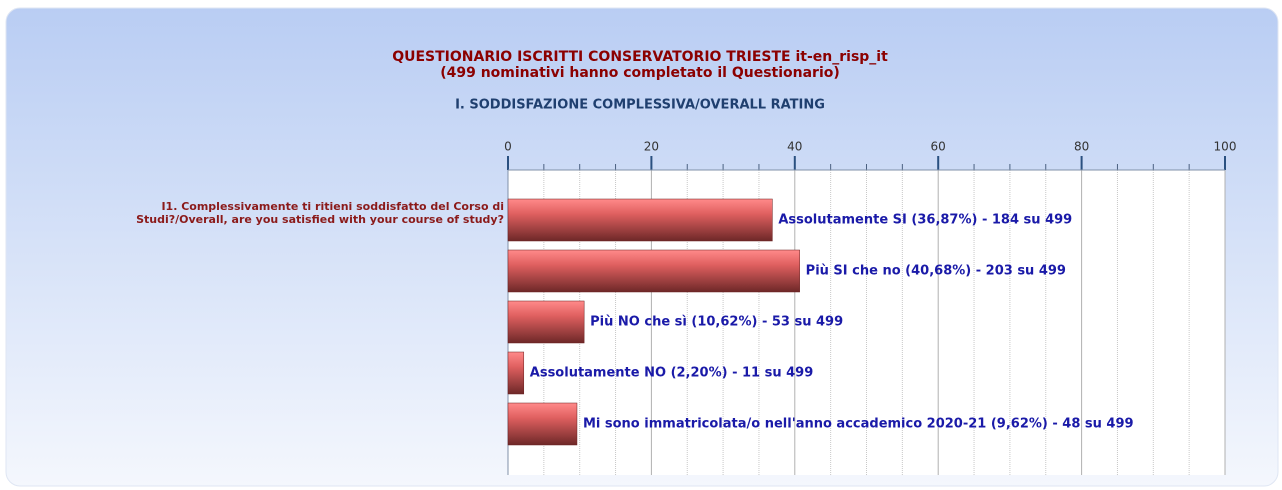  Describe the element at coordinates (925, 220) in the screenshot. I see `bar-label: Assolutamente SI (36,87%) - 184 su 499` at that location.